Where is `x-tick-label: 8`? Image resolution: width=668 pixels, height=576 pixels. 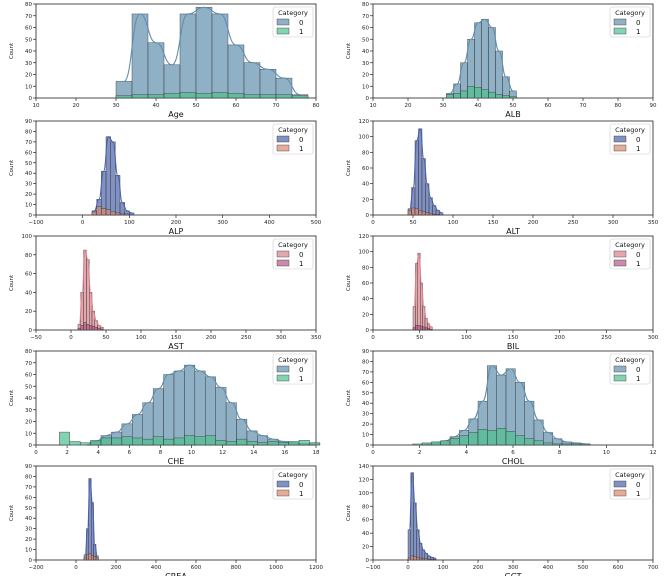 x-tick-label: 8 is located at coordinates (161, 453).